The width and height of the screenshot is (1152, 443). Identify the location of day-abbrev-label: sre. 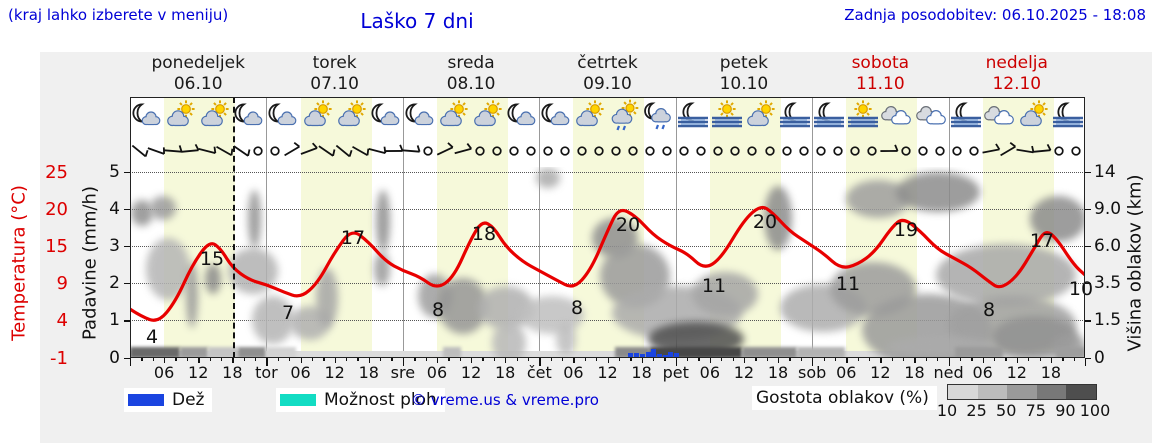
(403, 372).